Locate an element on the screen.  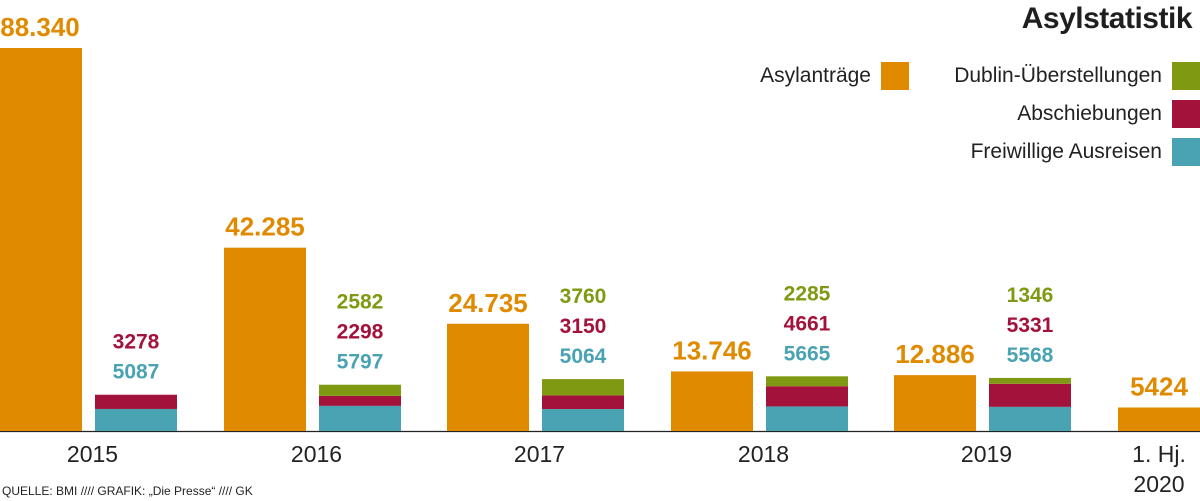
legend-label-dublin: Dublin-Überstellungen is located at coordinates (1058, 75).